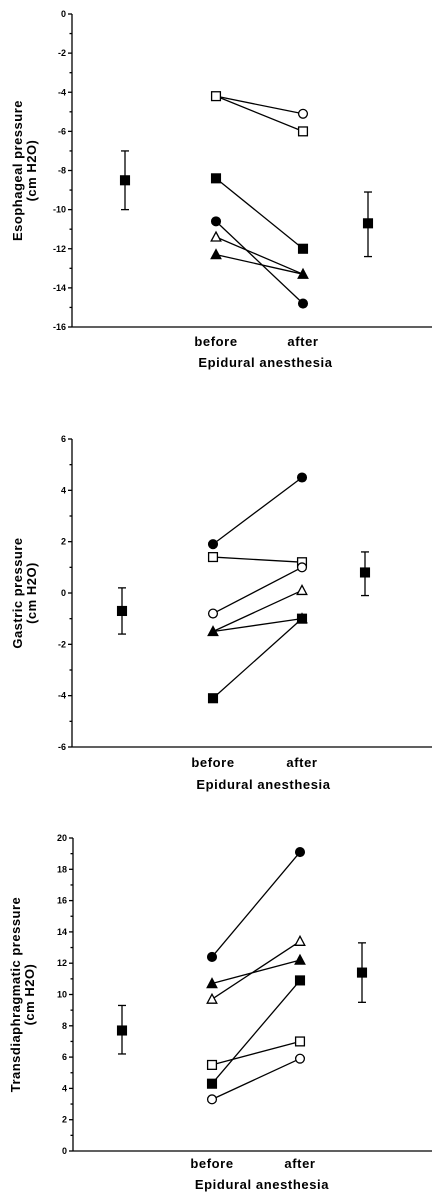 The width and height of the screenshot is (437, 1197). What do you see at coordinates (62, 932) in the screenshot?
I see `y-tick-label: 14` at bounding box center [62, 932].